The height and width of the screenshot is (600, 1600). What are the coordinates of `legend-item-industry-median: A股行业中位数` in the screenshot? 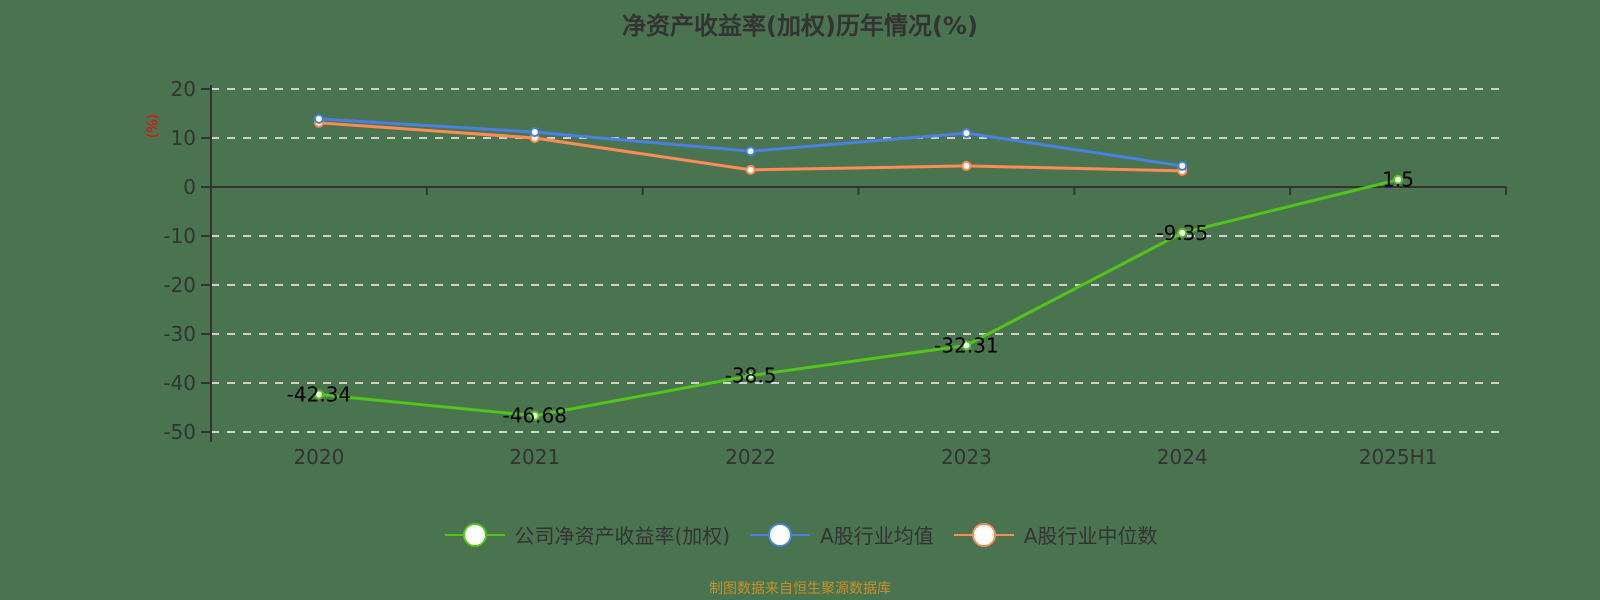 It's located at (1055, 534).